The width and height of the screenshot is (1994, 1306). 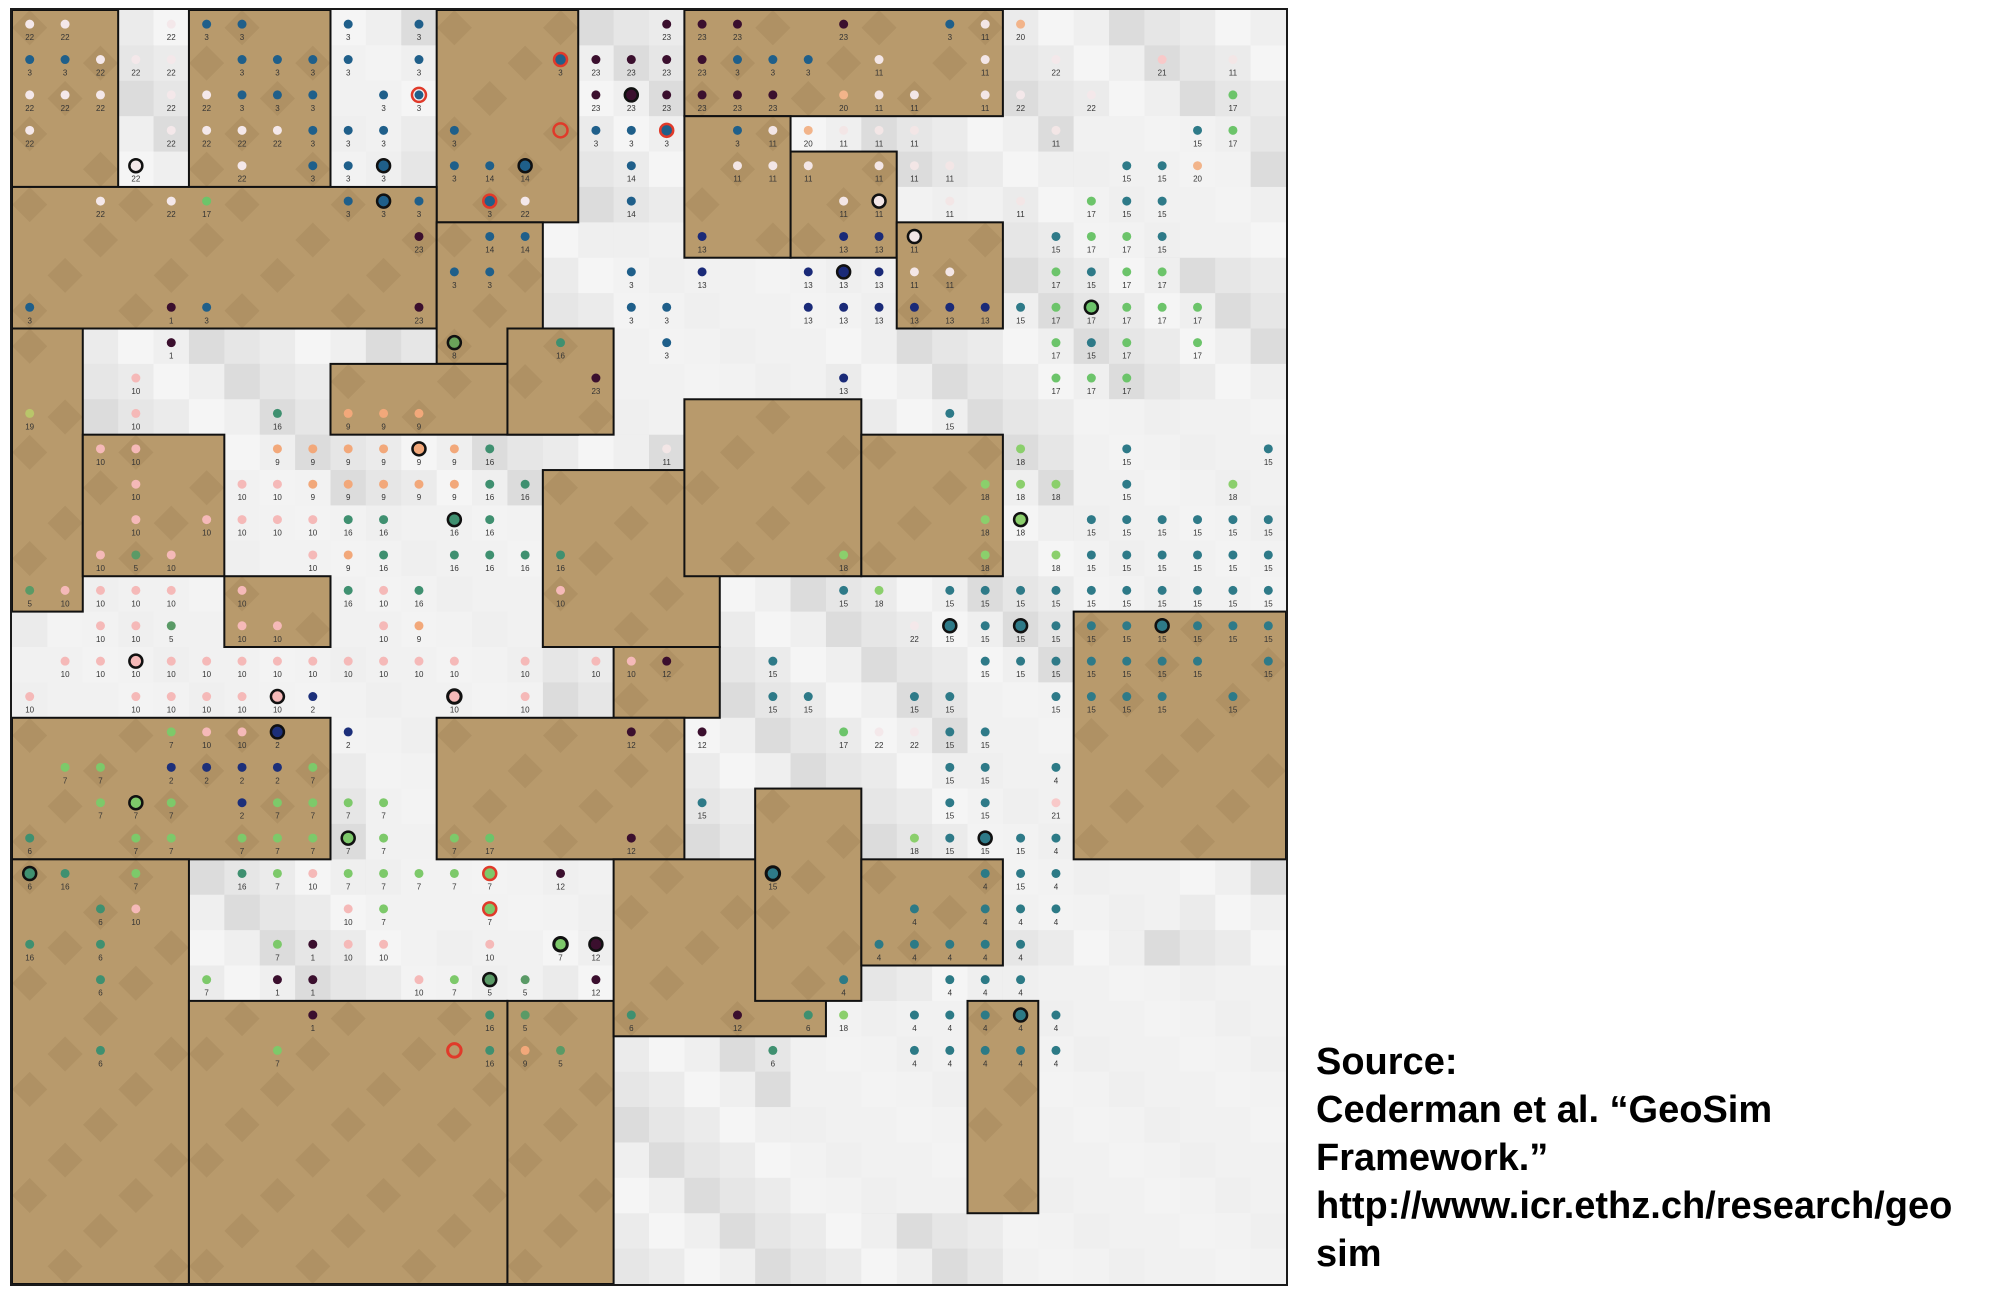 I want to click on unit-label: 6, so click(x=29, y=851).